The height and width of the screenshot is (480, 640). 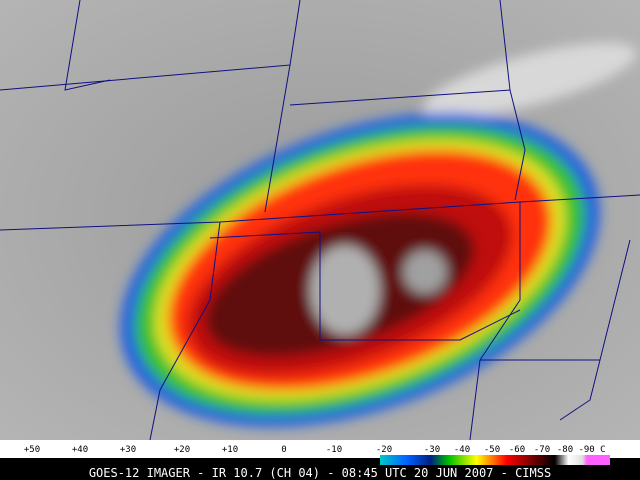 What do you see at coordinates (128, 450) in the screenshot?
I see `colorbar-label: +30` at bounding box center [128, 450].